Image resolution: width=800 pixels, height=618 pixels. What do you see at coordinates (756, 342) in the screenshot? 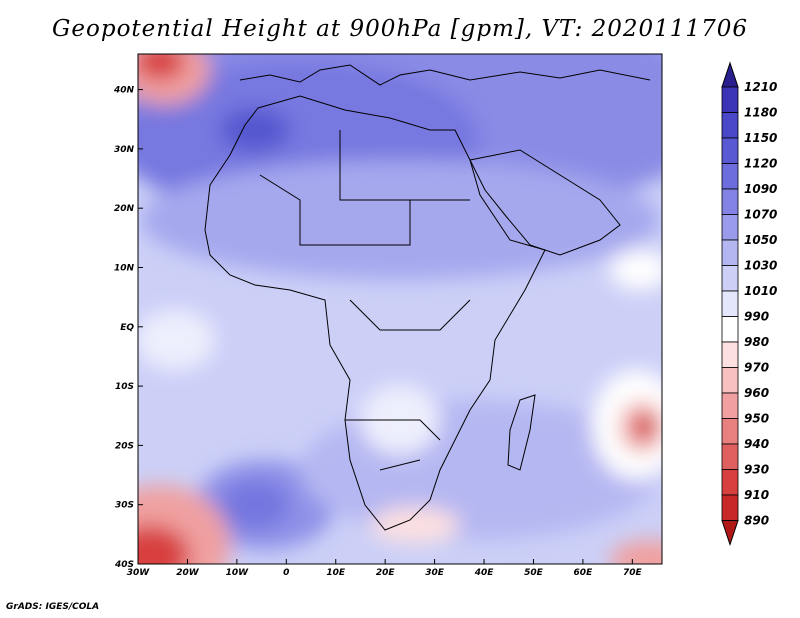
I see `colorbar-label: 980` at bounding box center [756, 342].